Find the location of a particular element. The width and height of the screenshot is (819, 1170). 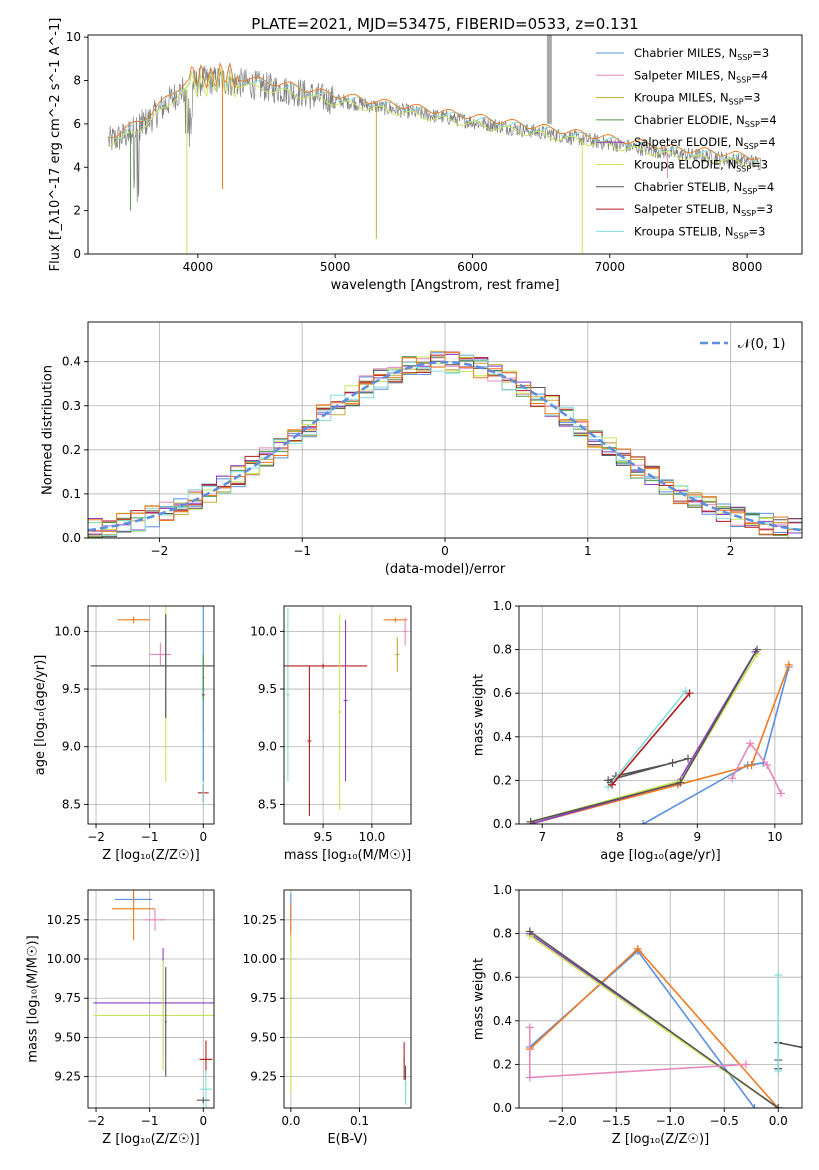

x-tick-label: −1.0 is located at coordinates (670, 1121).